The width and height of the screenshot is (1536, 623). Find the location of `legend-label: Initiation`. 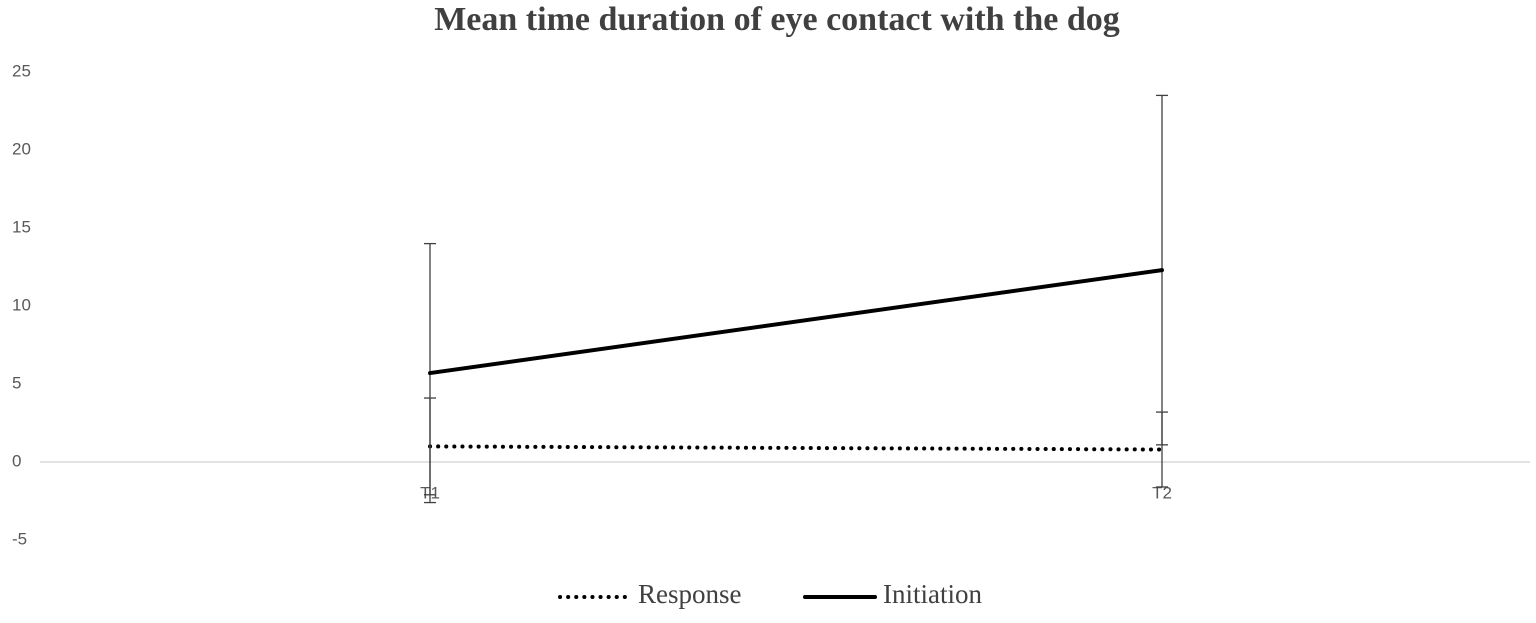

legend-label: Initiation is located at coordinates (932, 594).